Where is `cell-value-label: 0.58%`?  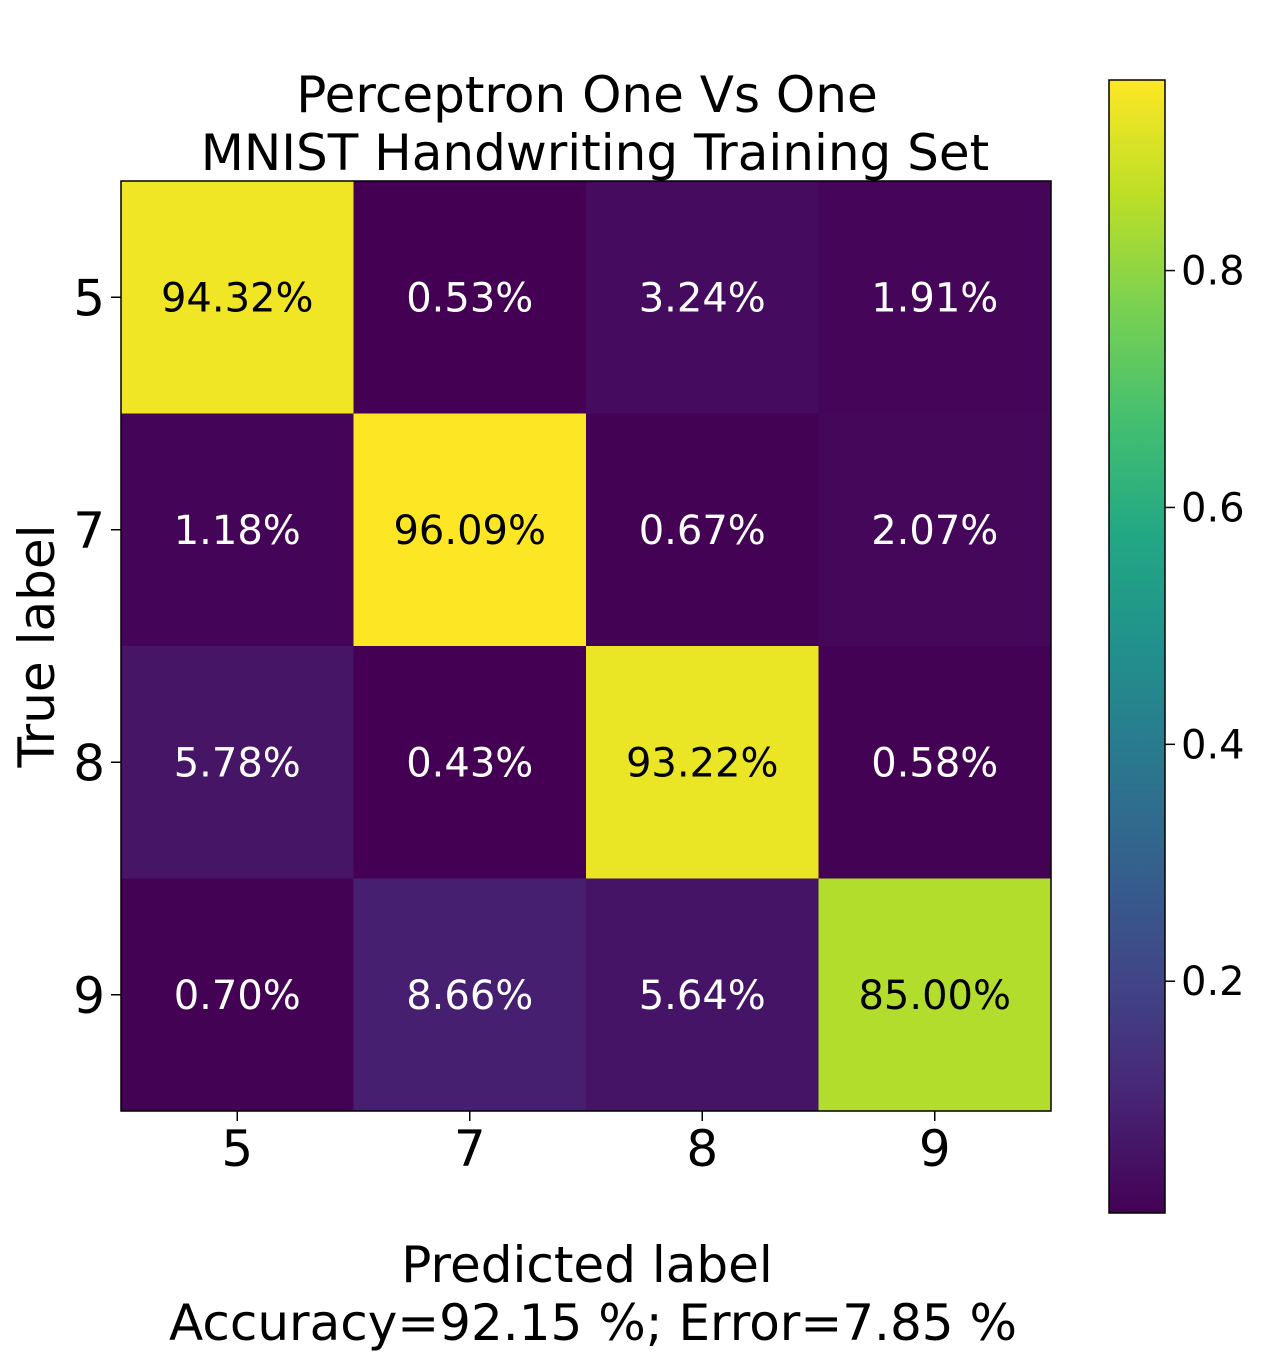 cell-value-label: 0.58% is located at coordinates (934, 763).